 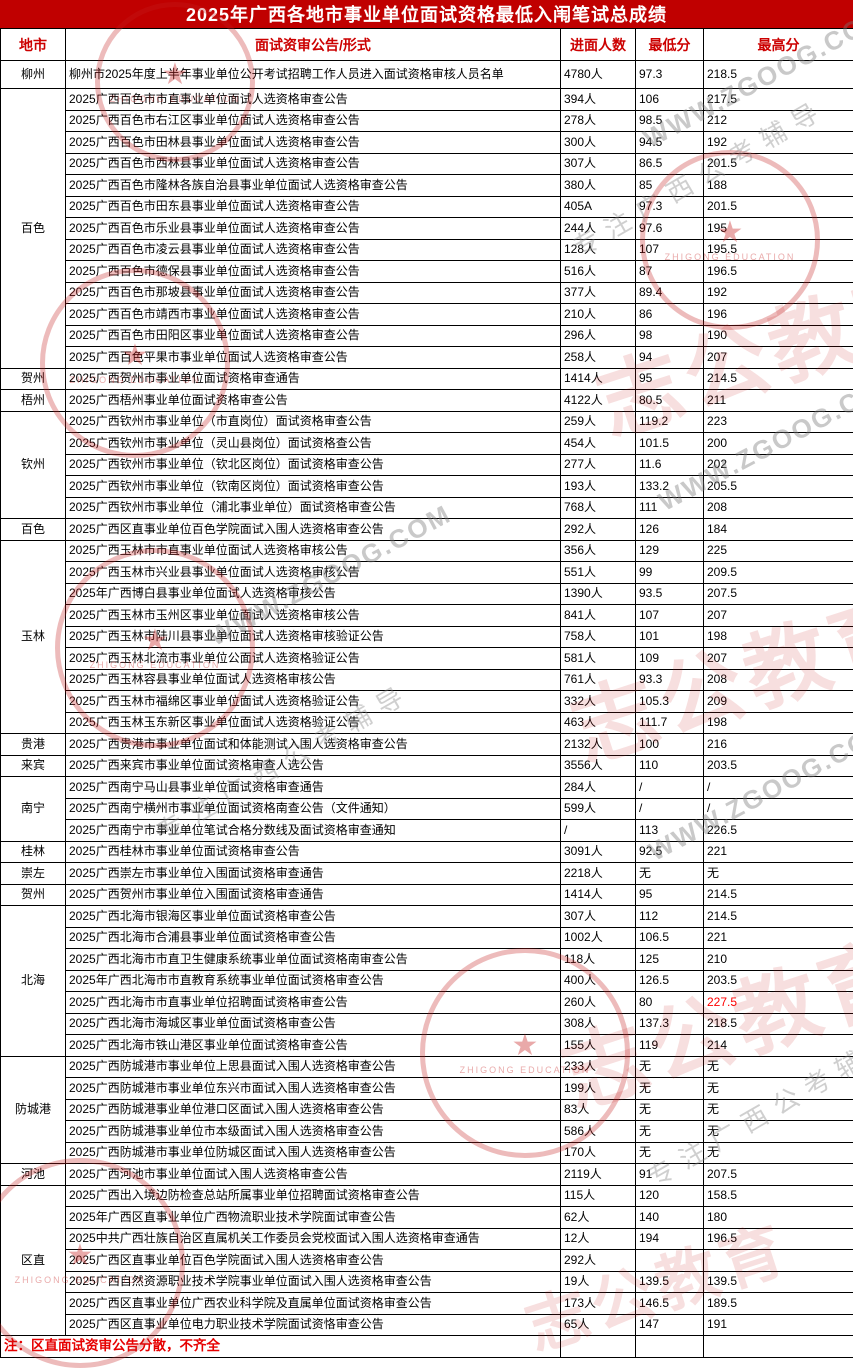 I want to click on max-score-cell: 158.5, so click(x=778, y=1196).